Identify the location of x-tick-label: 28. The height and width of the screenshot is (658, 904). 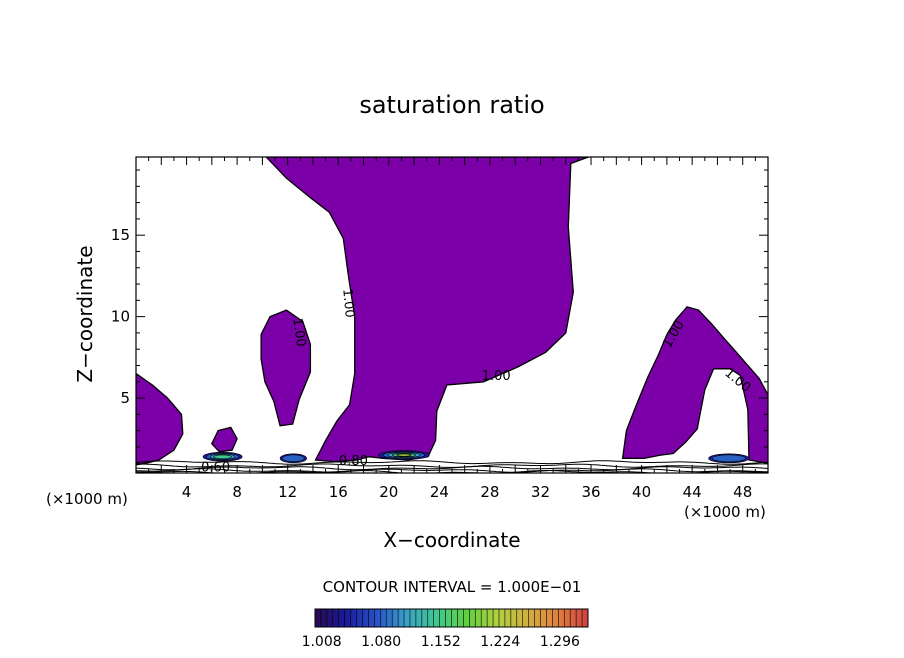
(489, 492).